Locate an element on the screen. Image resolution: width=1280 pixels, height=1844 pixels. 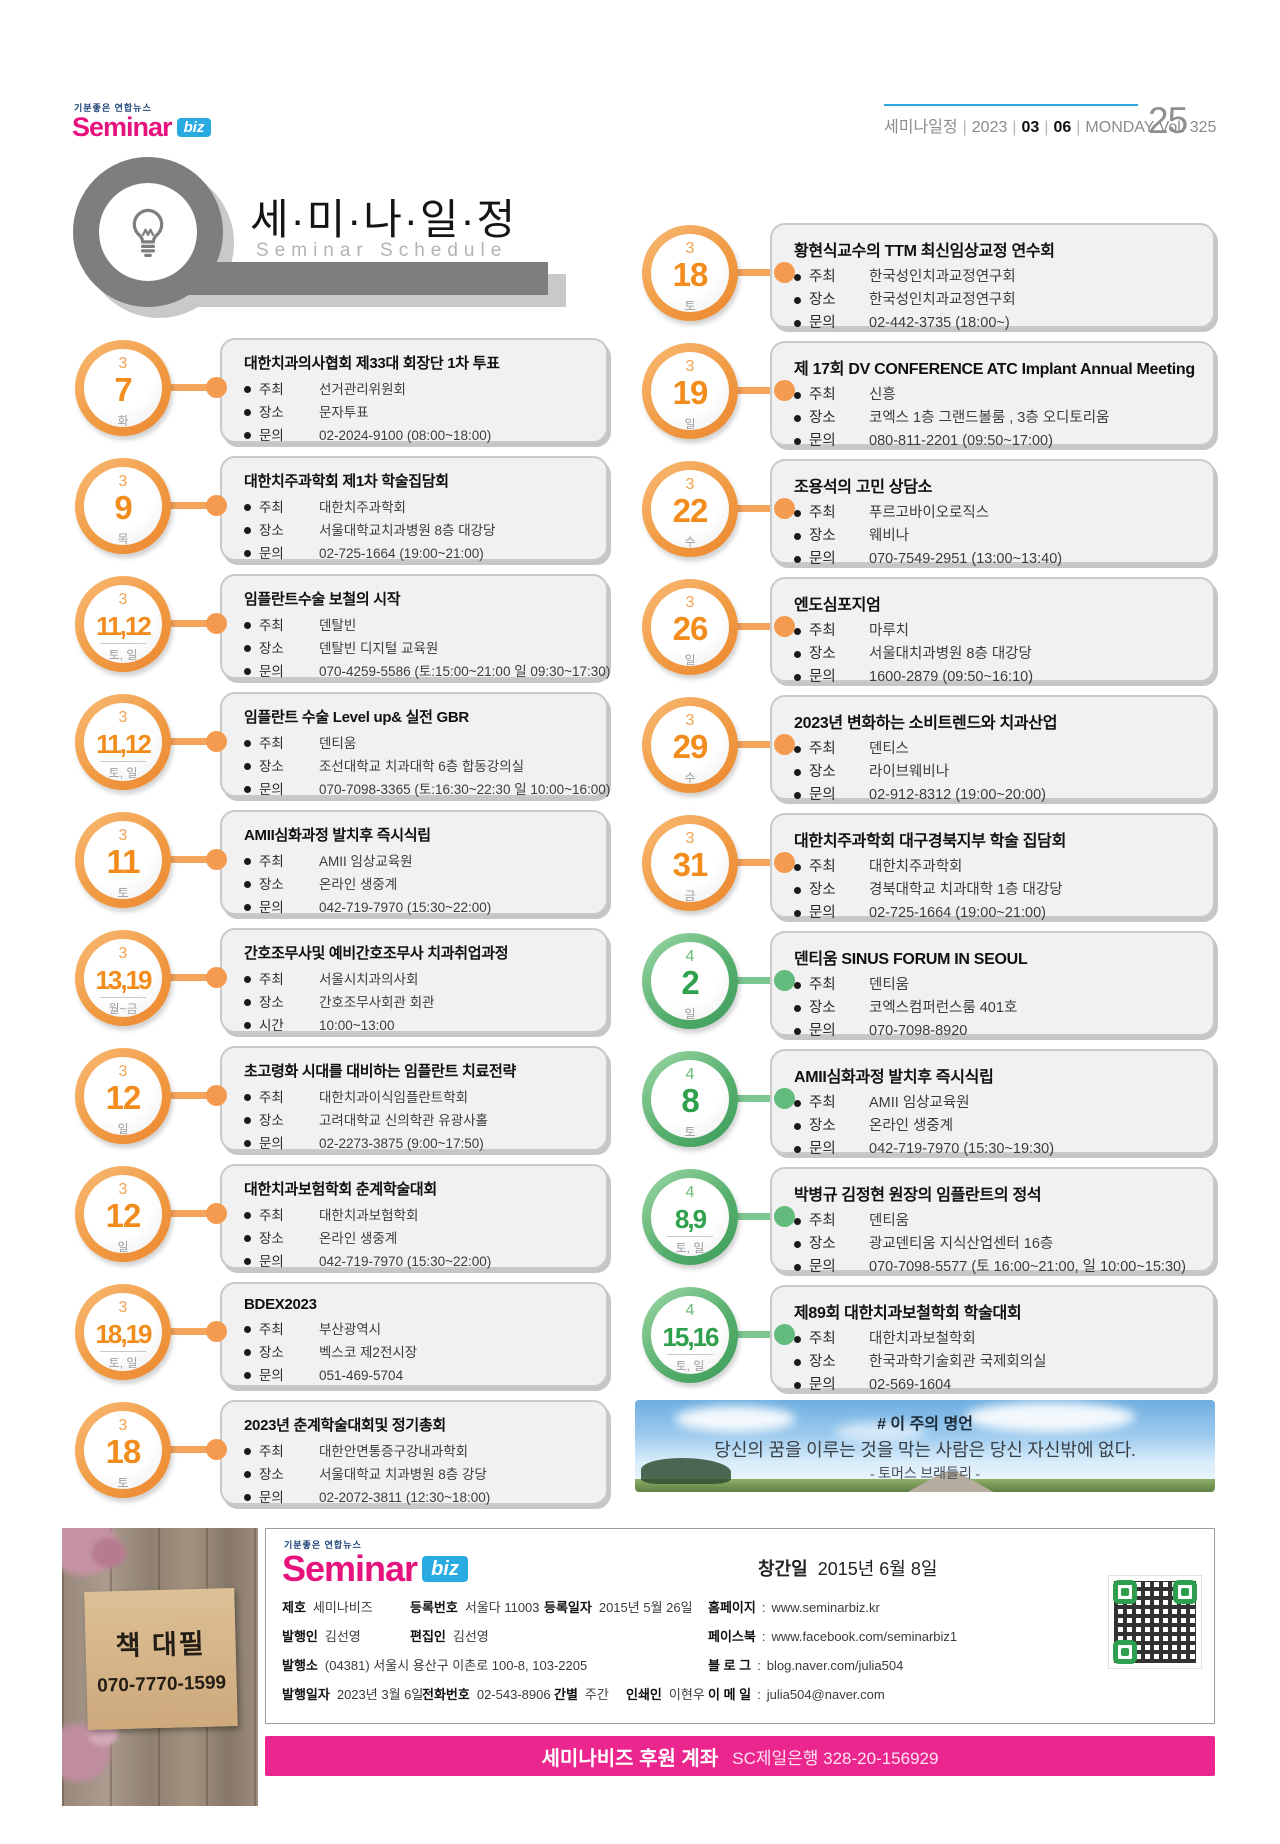
date-badge: 3 18 토 is located at coordinates (690, 273).